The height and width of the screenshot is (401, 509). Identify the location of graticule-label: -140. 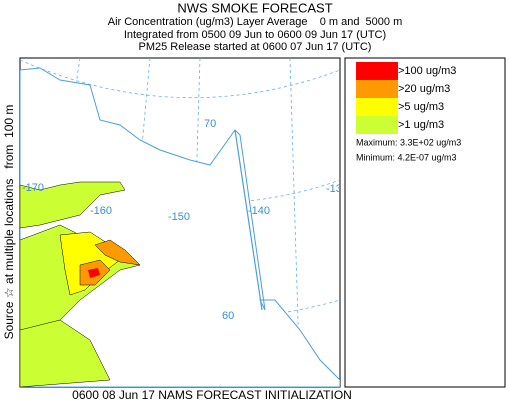
(259, 211).